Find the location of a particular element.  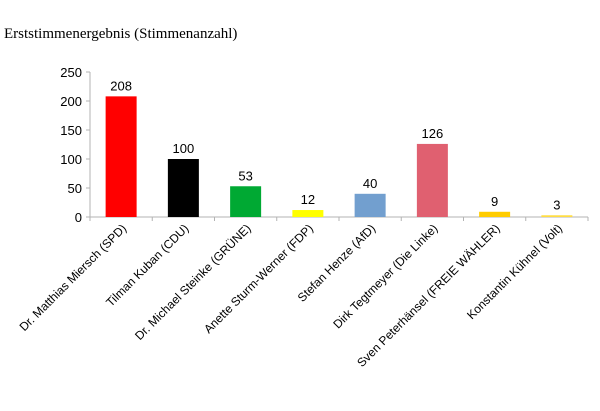

x-tick-label: Anette Sturm-Werner (FDP) is located at coordinates (258, 278).